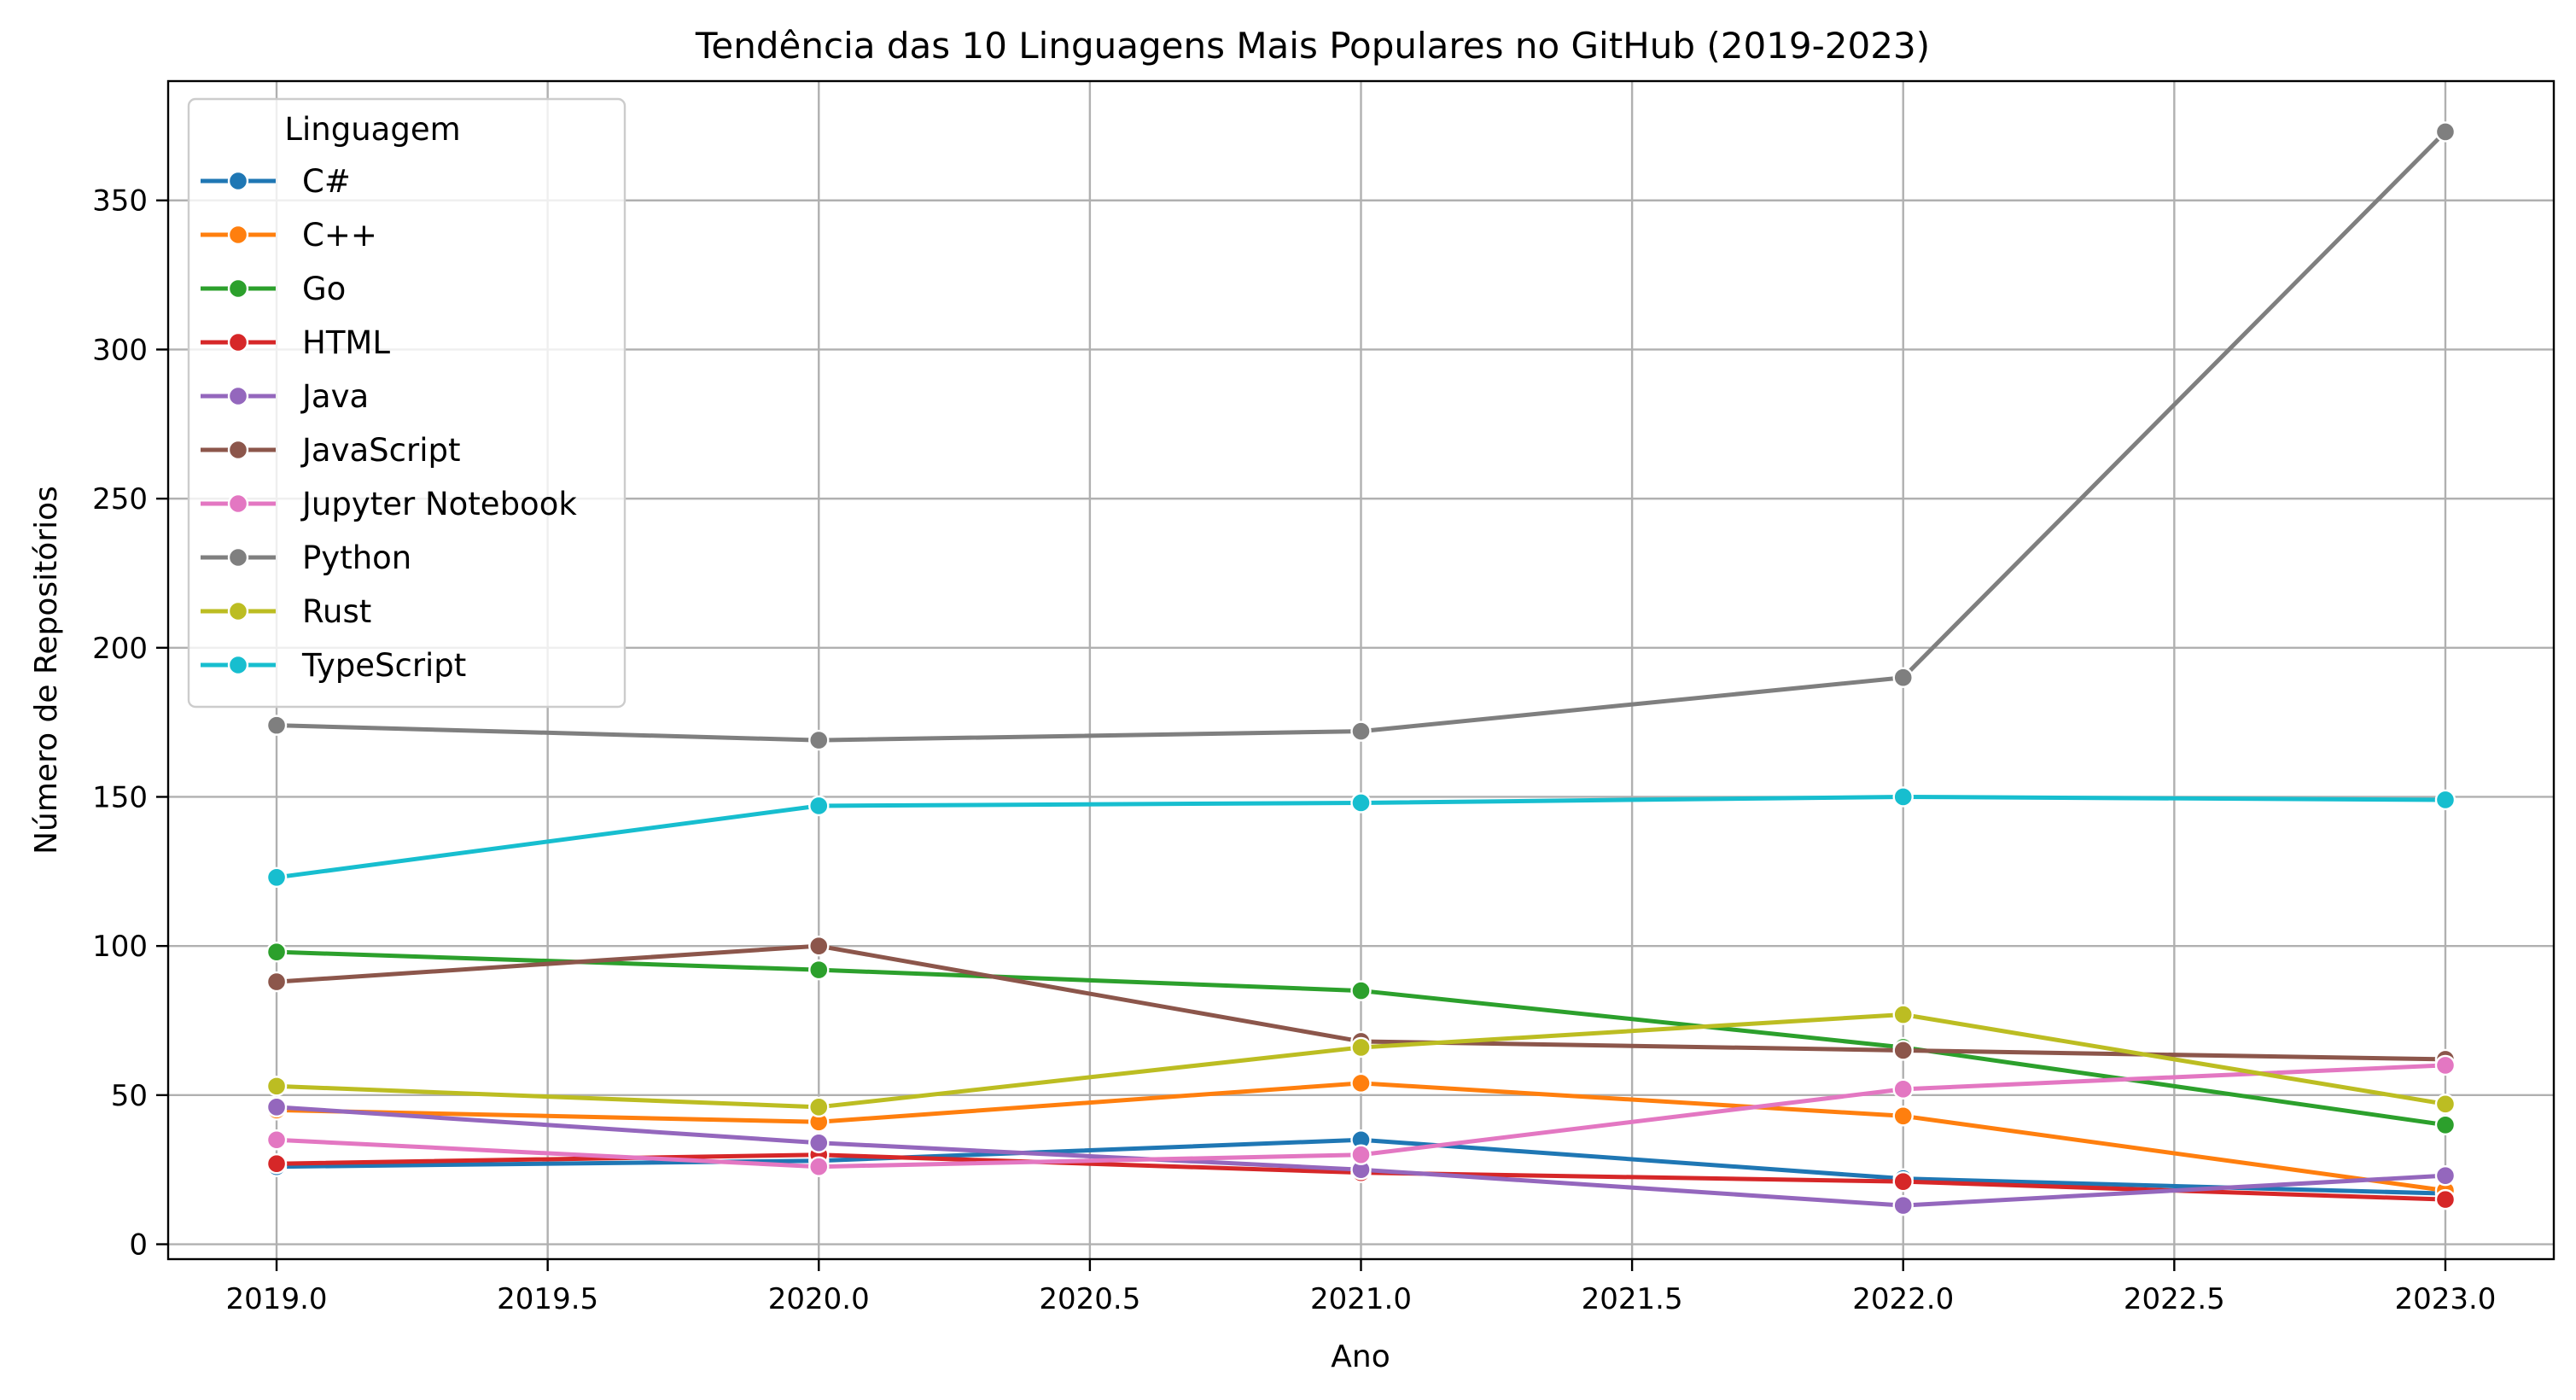 The width and height of the screenshot is (2576, 1400). What do you see at coordinates (1361, 1061) in the screenshot?
I see `series-rust` at bounding box center [1361, 1061].